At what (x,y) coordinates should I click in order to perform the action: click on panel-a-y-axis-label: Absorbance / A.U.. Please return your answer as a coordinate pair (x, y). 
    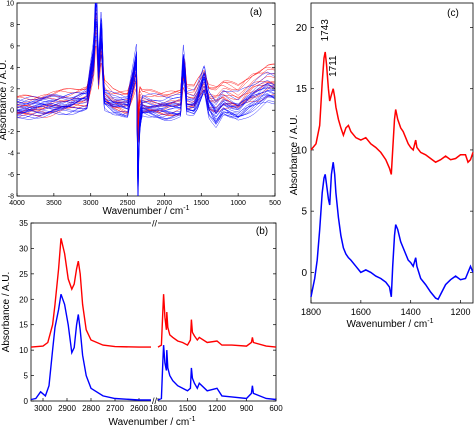
    Looking at the image, I should click on (4, 100).